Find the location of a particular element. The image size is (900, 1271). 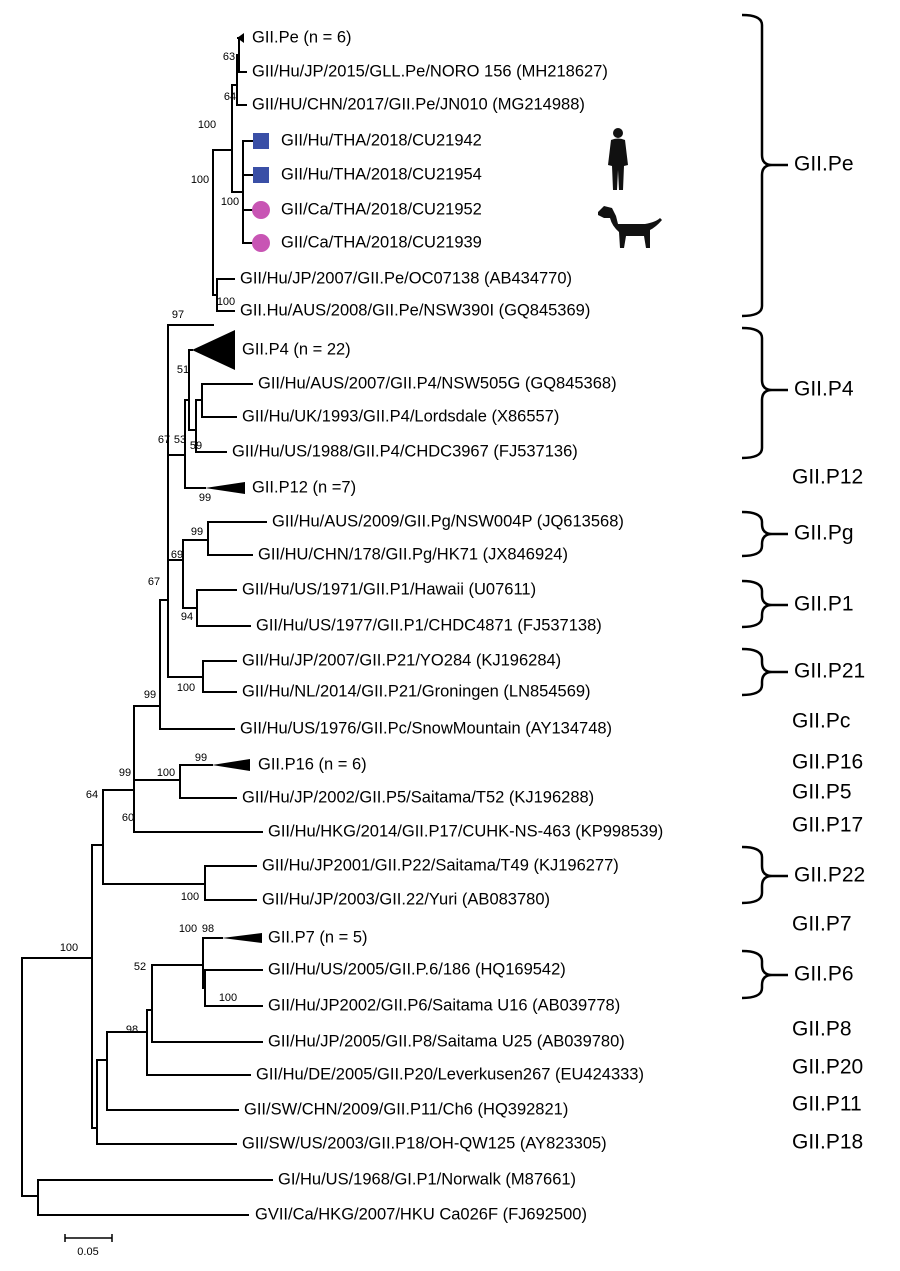

clade-label: GII.Pg is located at coordinates (824, 533).